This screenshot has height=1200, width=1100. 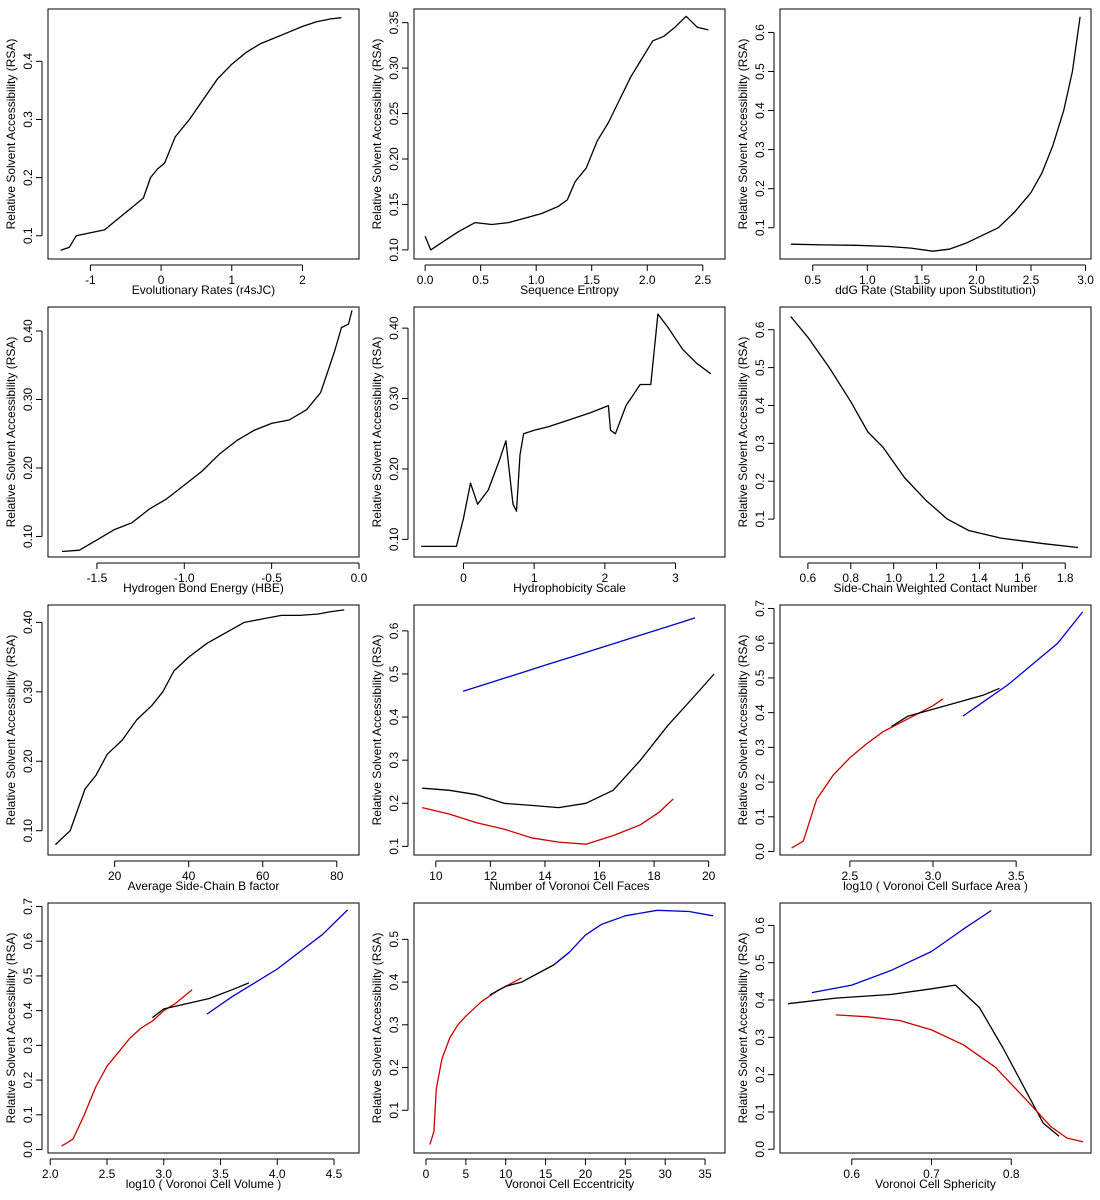 What do you see at coordinates (901, 951) in the screenshot?
I see `series-line-blue` at bounding box center [901, 951].